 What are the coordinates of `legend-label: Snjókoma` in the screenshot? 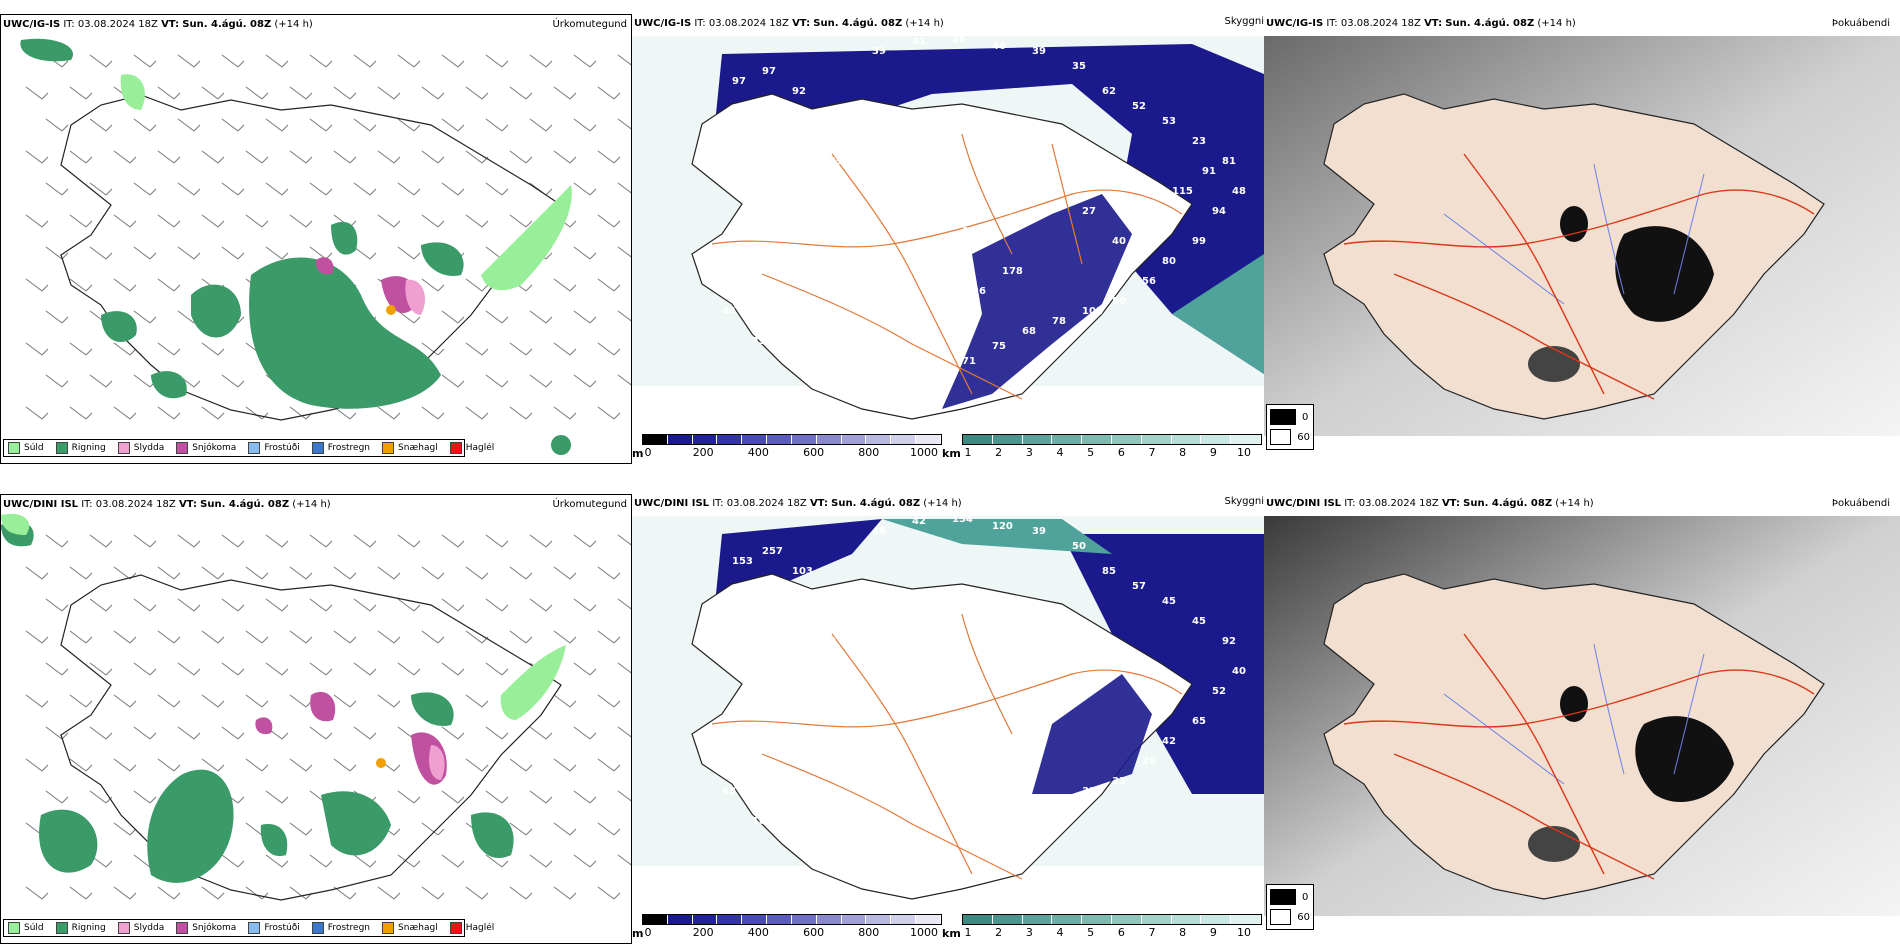 It's located at (214, 448).